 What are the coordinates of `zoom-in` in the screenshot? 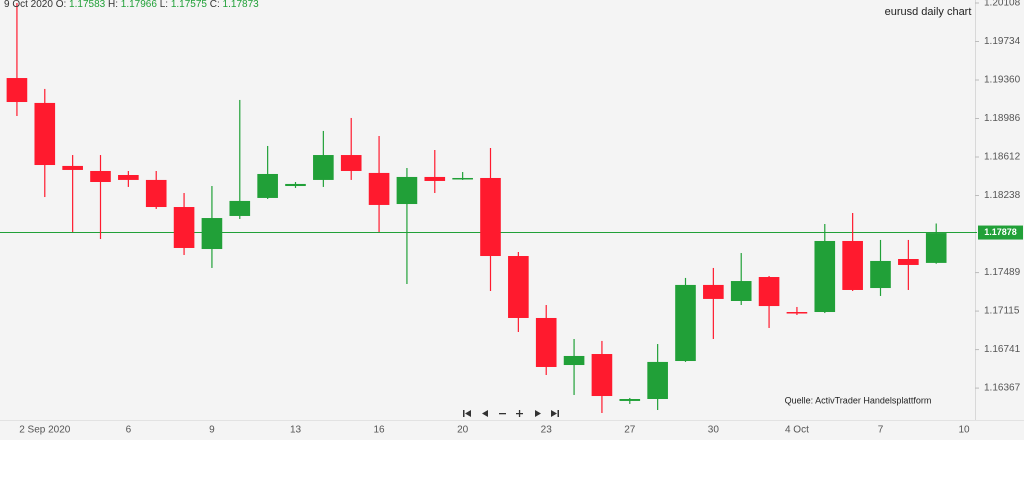 It's located at (519, 413).